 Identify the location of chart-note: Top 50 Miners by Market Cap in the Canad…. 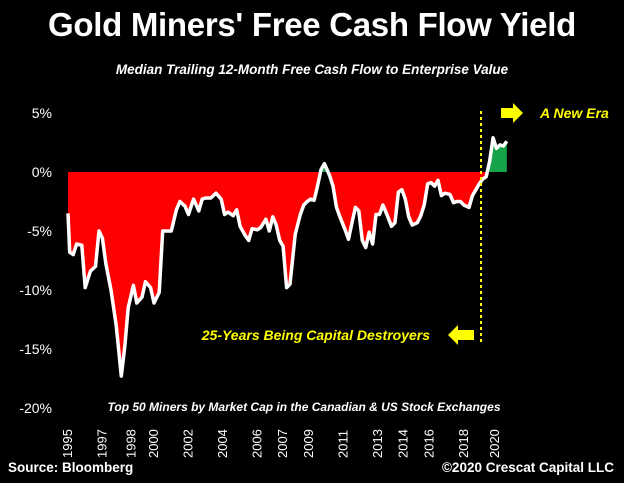
(304, 407).